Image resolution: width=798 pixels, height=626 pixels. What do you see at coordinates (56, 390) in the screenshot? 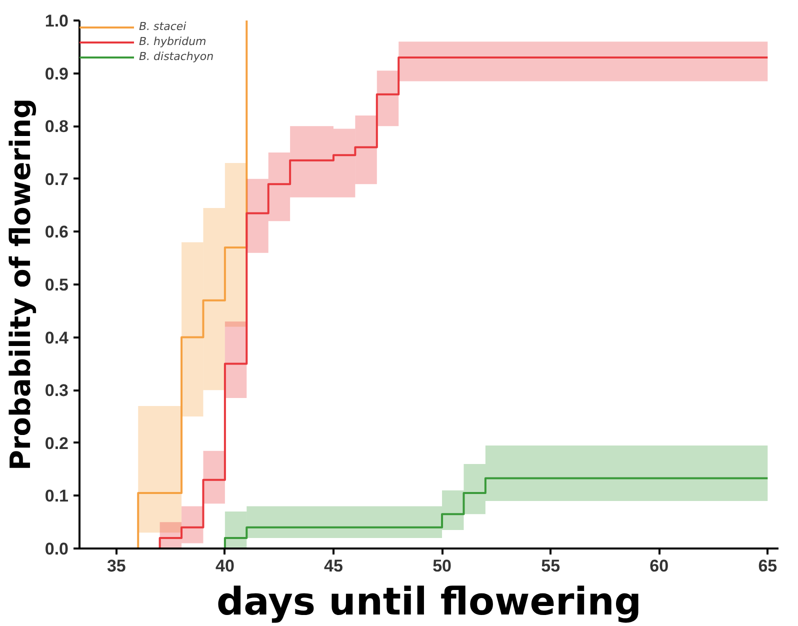
I see `y-tick-label: 0.3` at bounding box center [56, 390].